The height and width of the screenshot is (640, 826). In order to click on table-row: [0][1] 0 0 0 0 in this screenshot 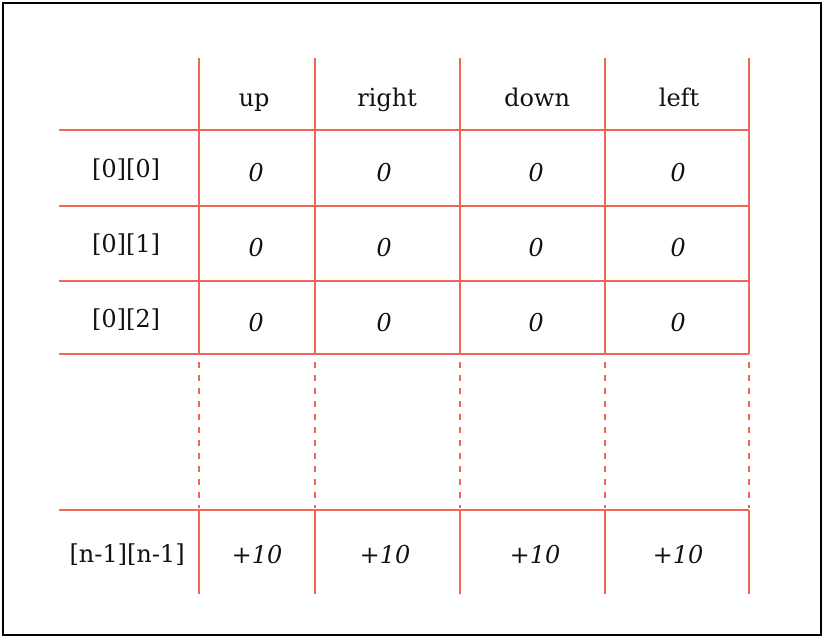, I will do `click(389, 246)`.